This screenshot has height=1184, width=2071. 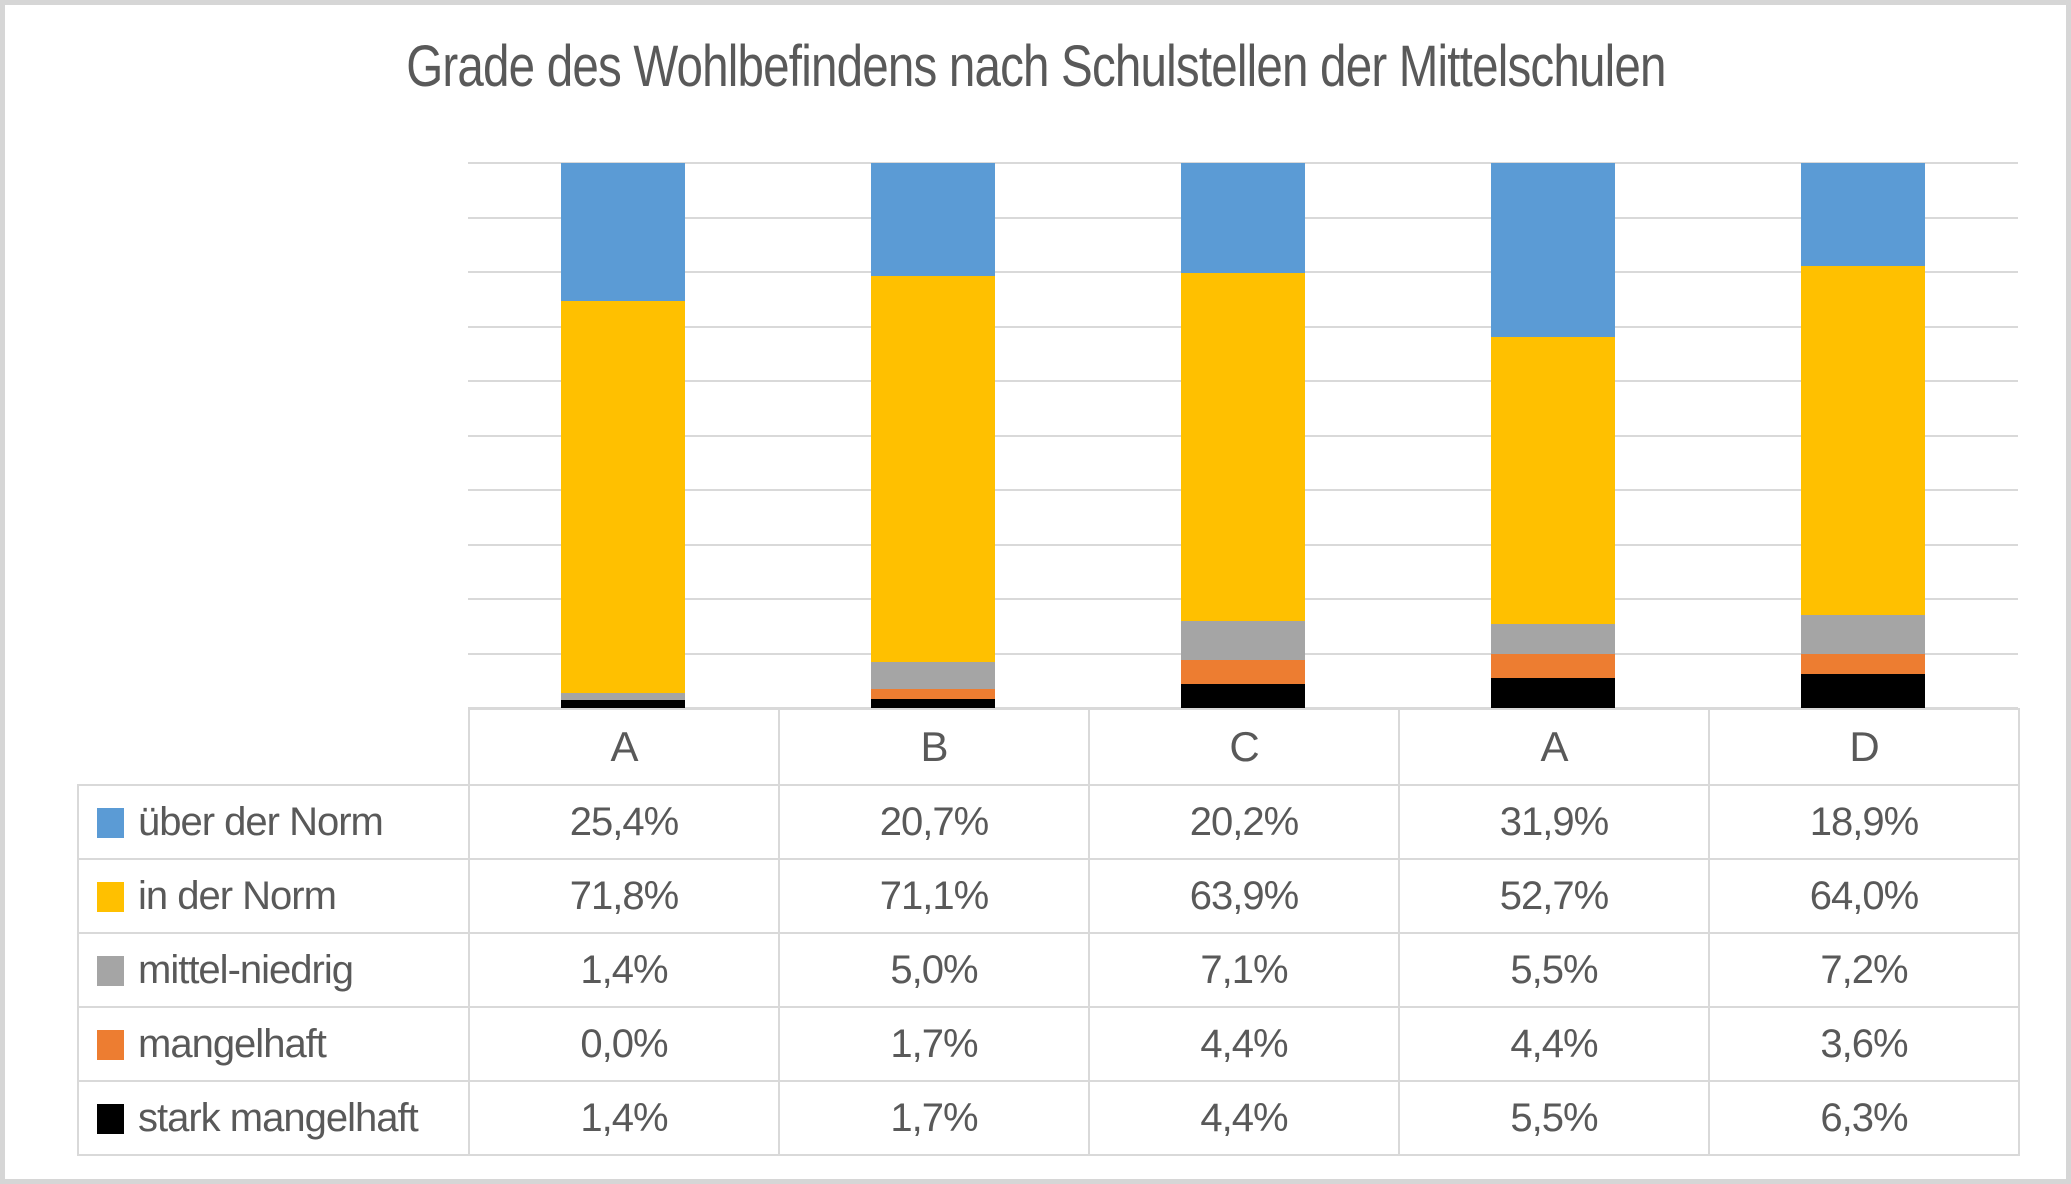 What do you see at coordinates (232, 1043) in the screenshot?
I see `legend-label-mangelhaft: mangelhaft` at bounding box center [232, 1043].